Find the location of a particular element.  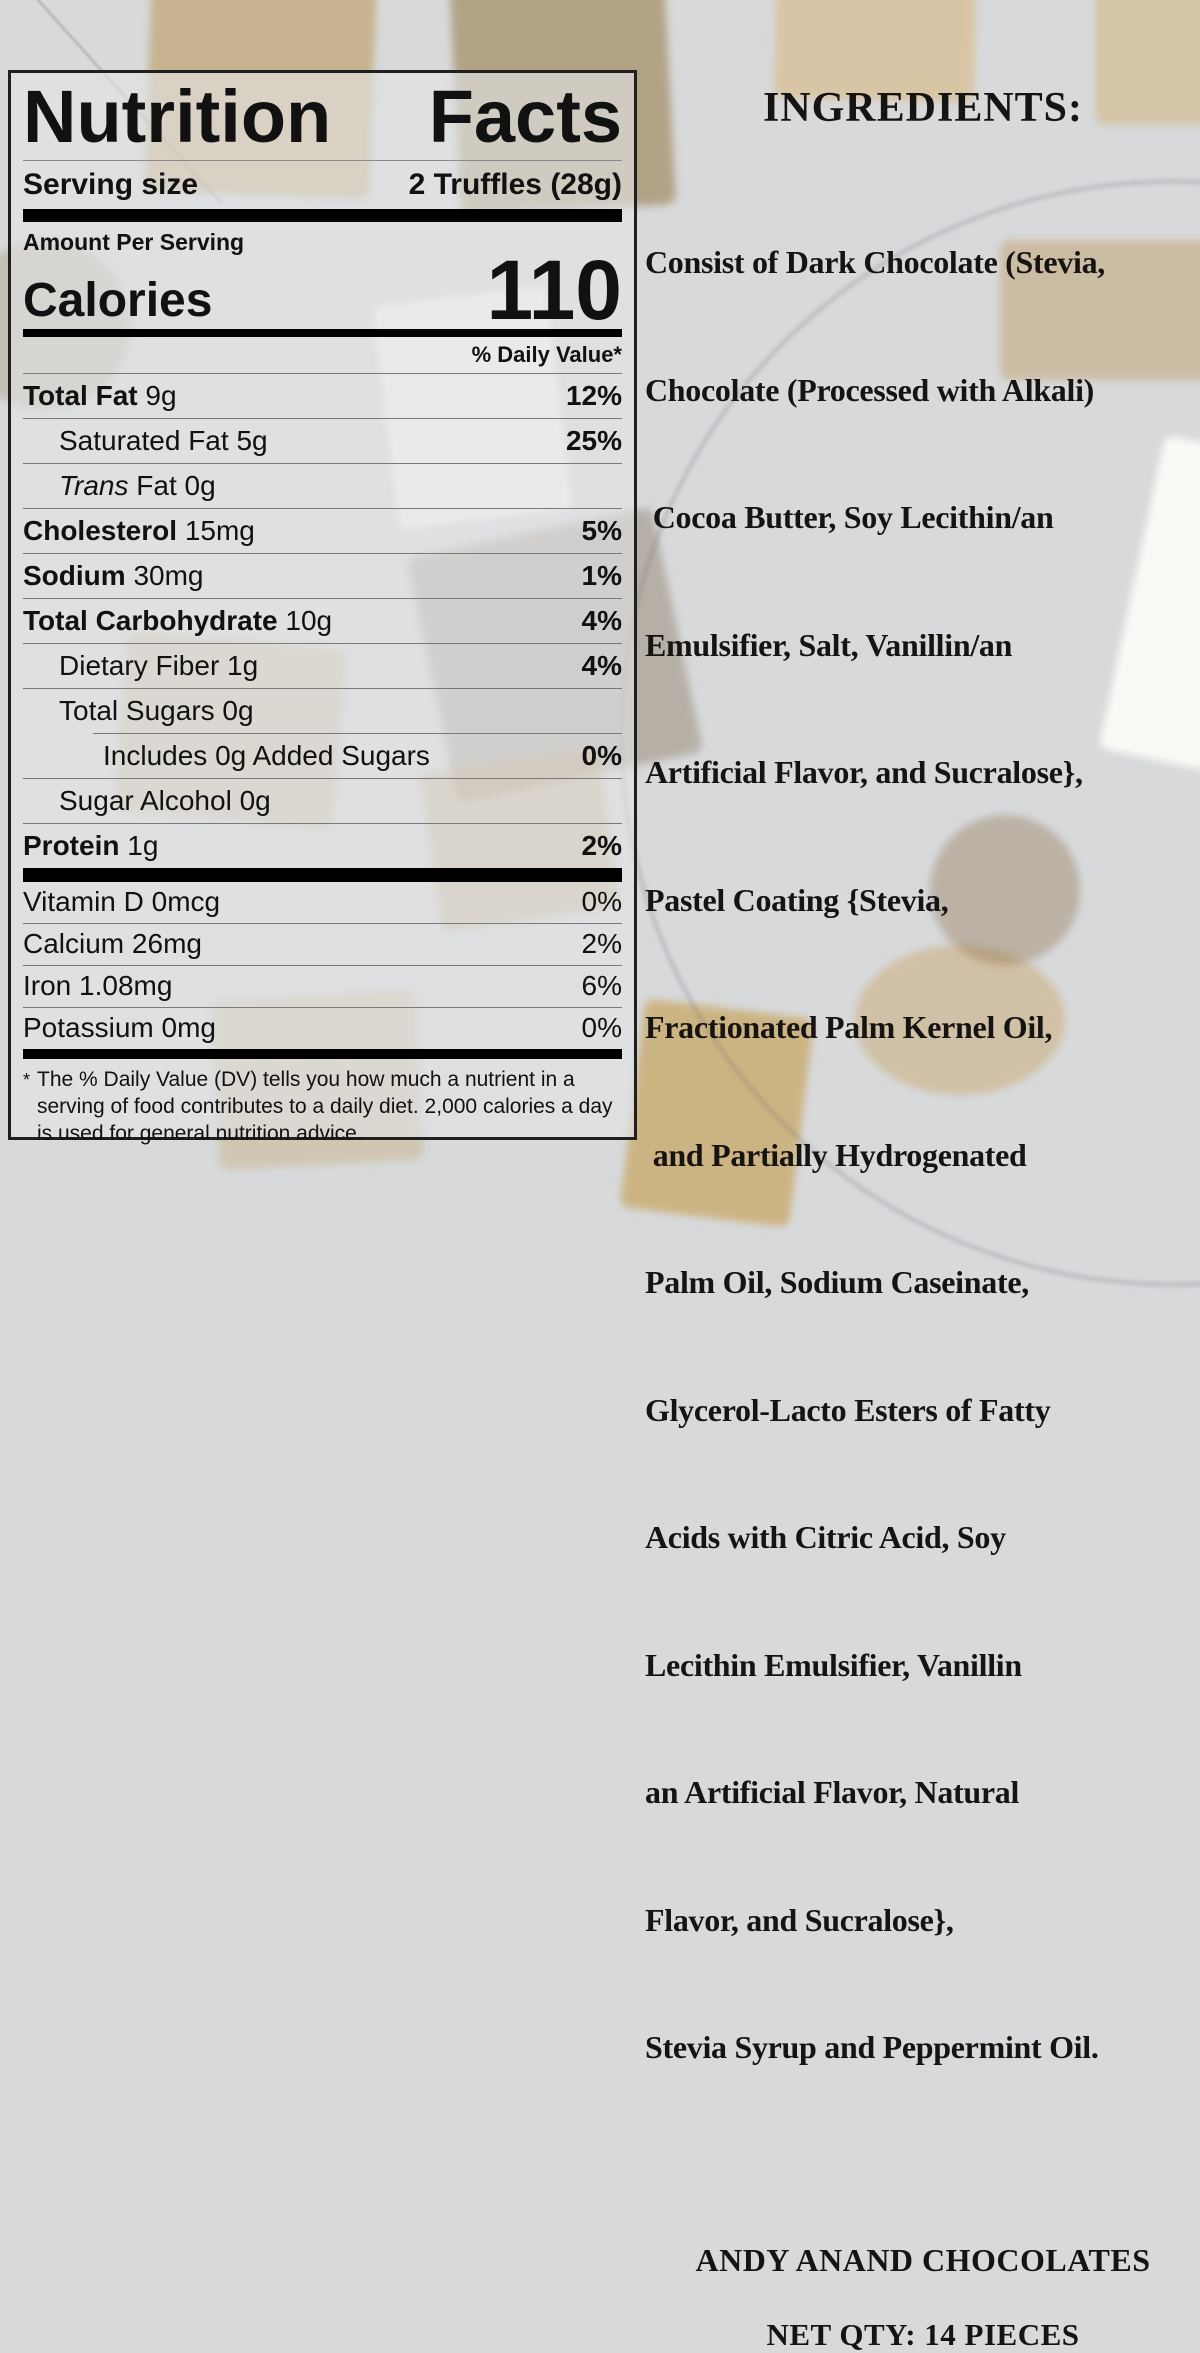

vitamin-row-iron: Iron 1.08mg 6% is located at coordinates (322, 985).